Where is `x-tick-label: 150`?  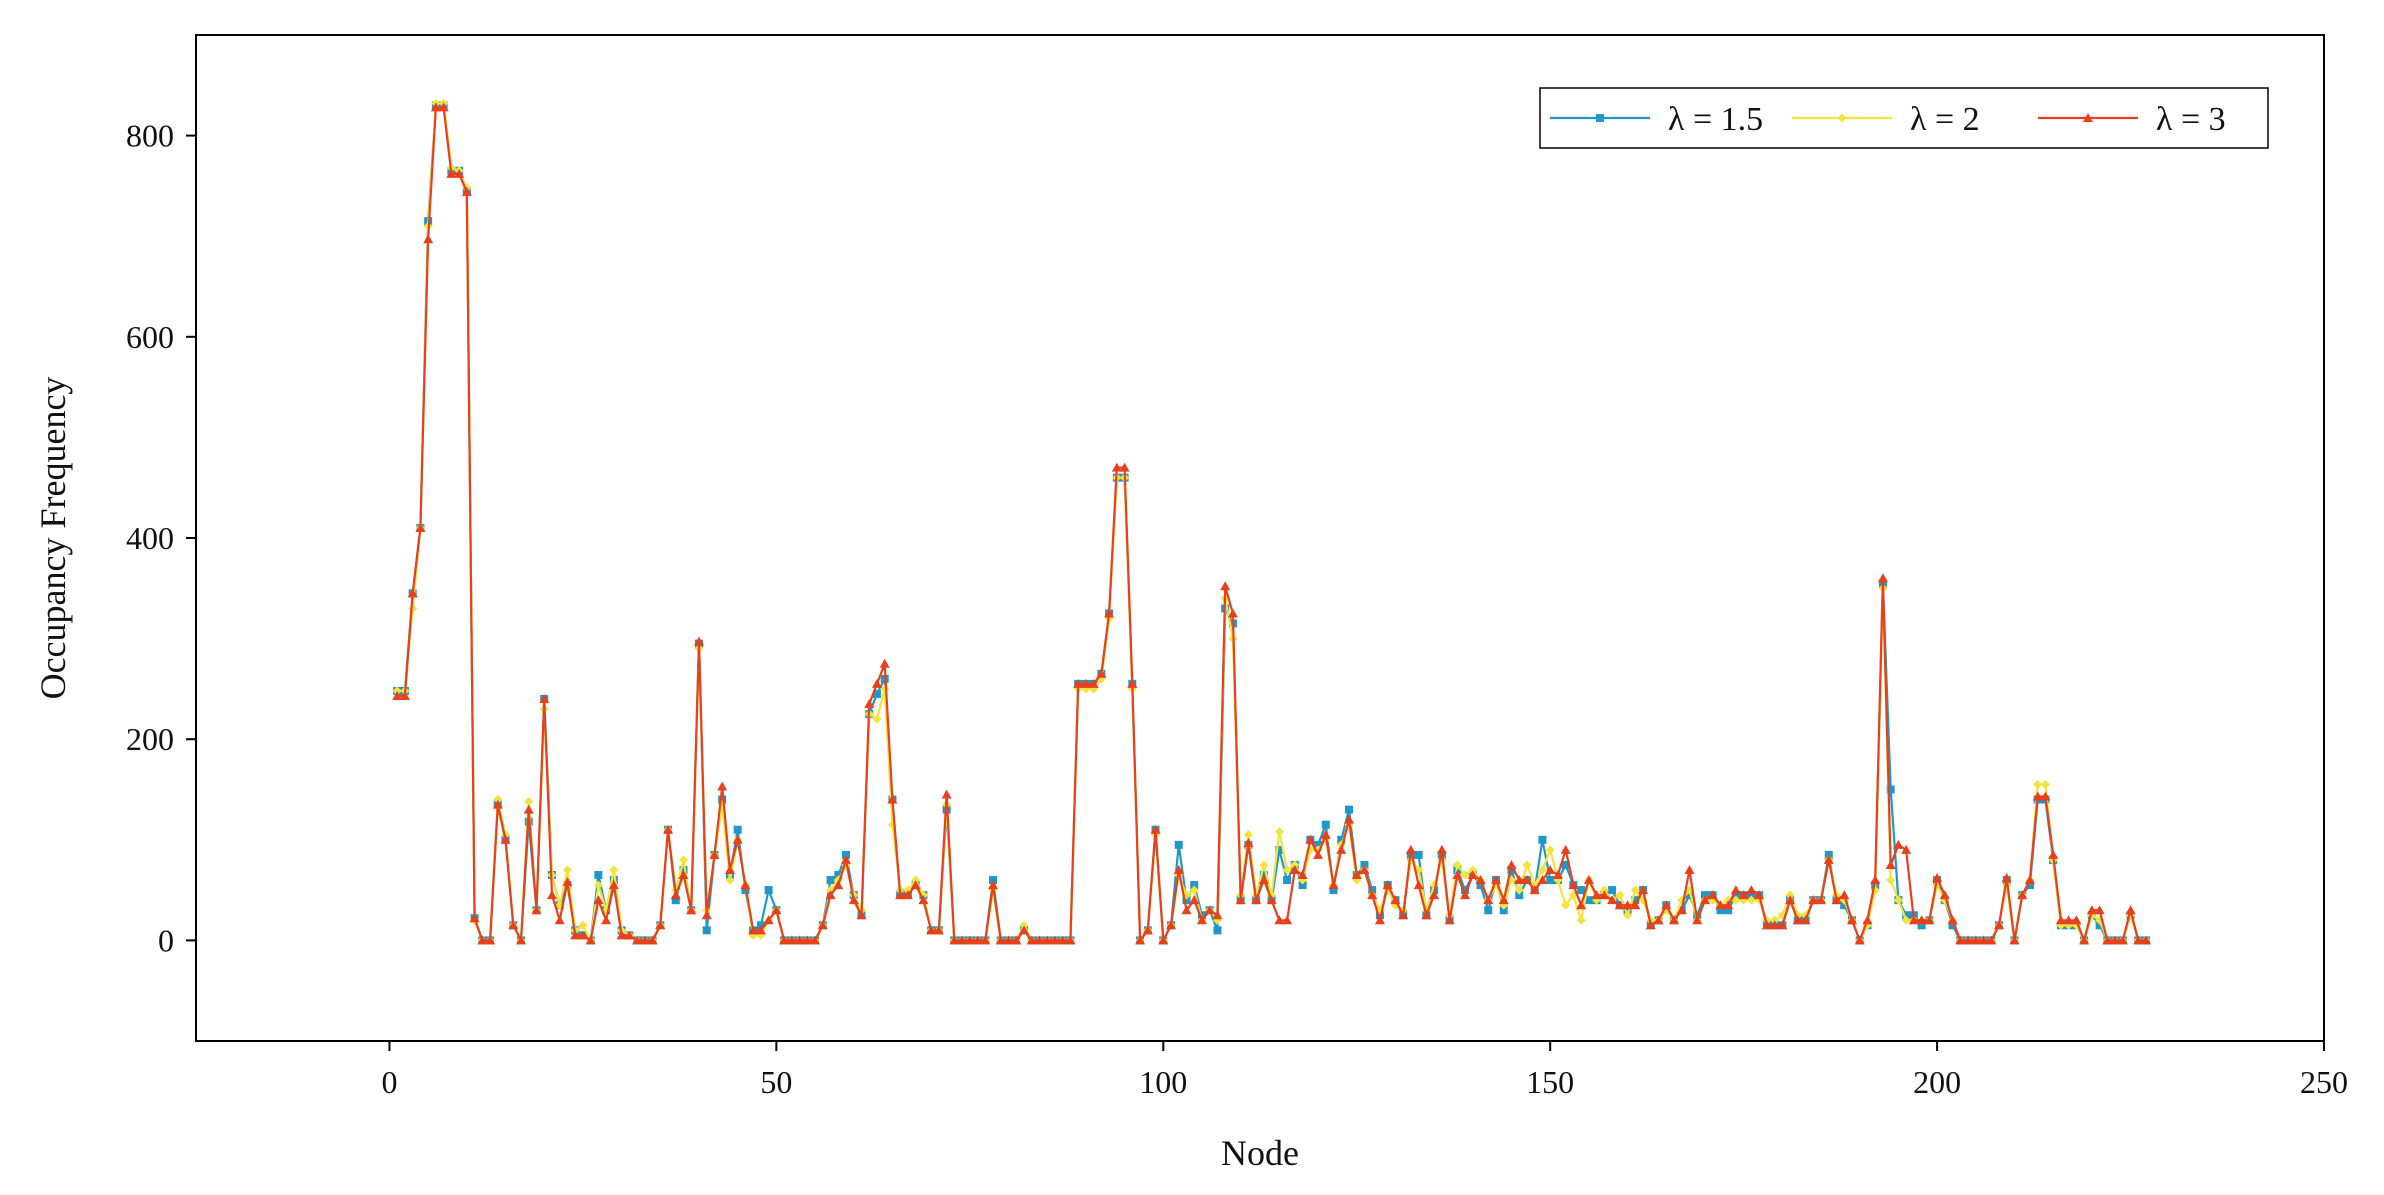
x-tick-label: 150 is located at coordinates (1550, 1082).